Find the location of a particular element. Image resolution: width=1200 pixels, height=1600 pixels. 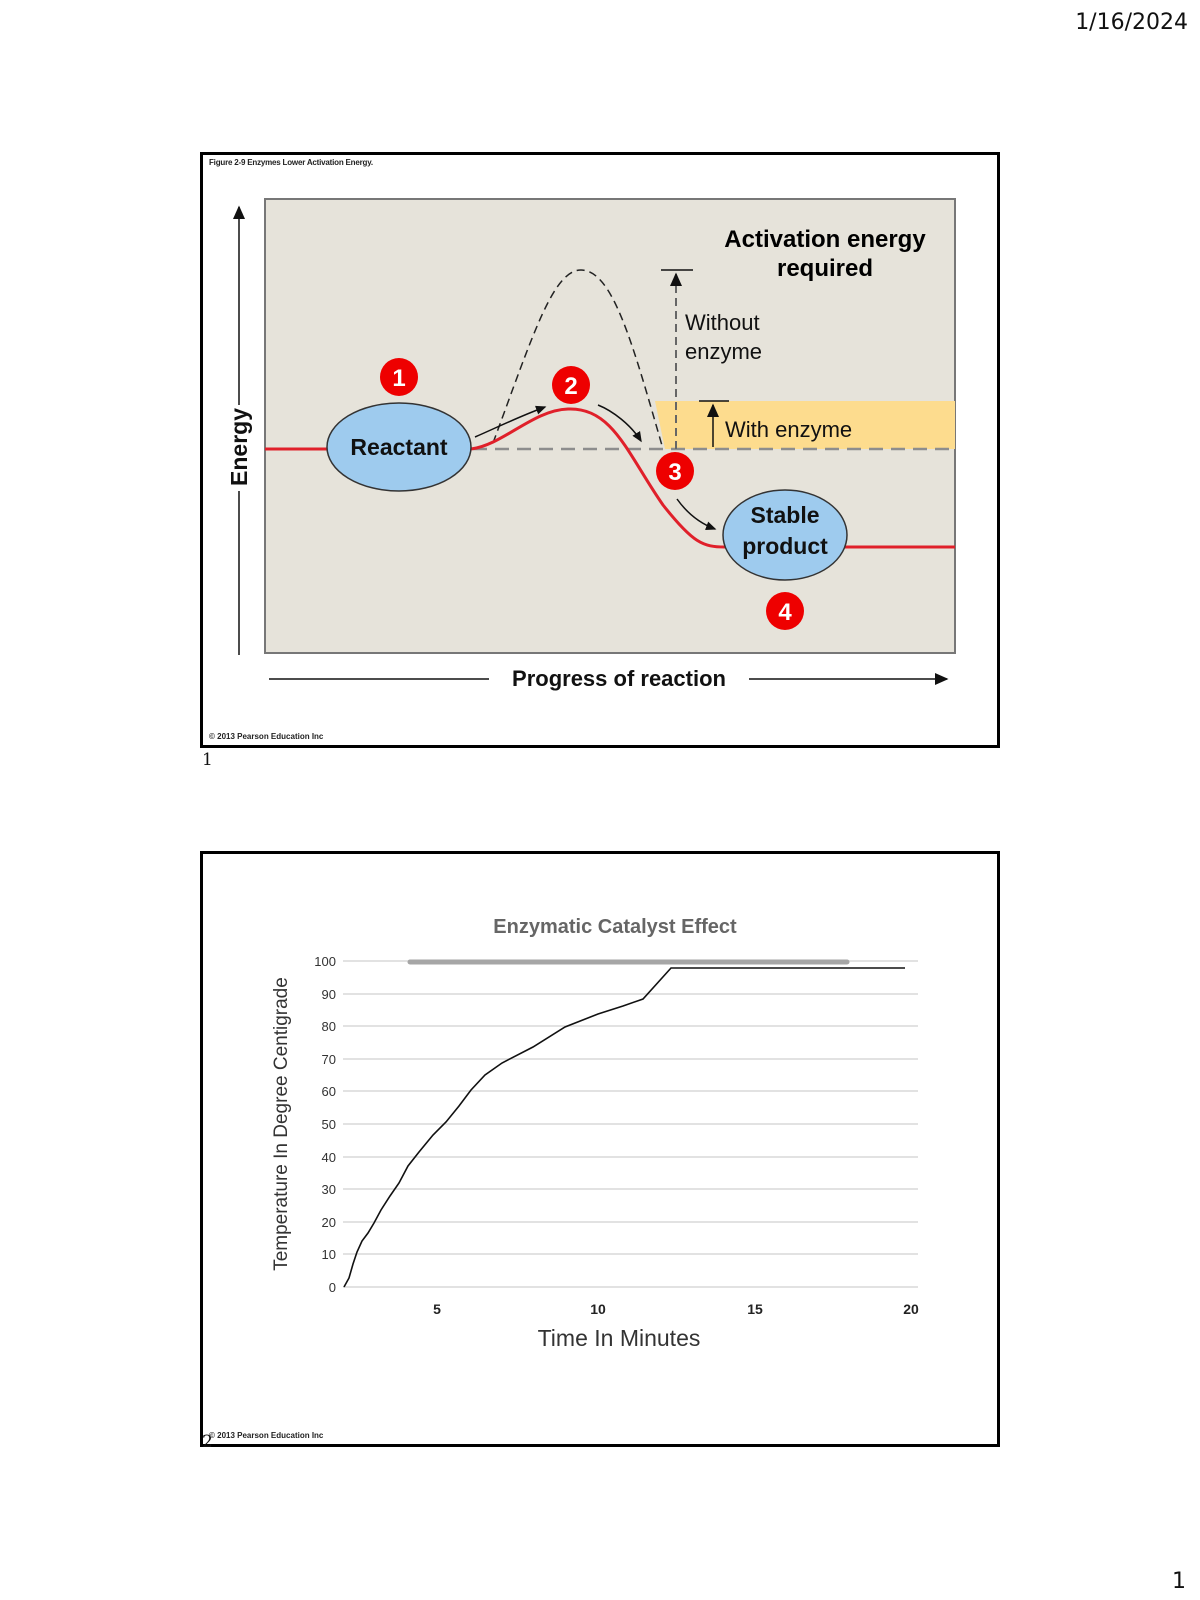

slide-number-2: 2 is located at coordinates (207, 1442).